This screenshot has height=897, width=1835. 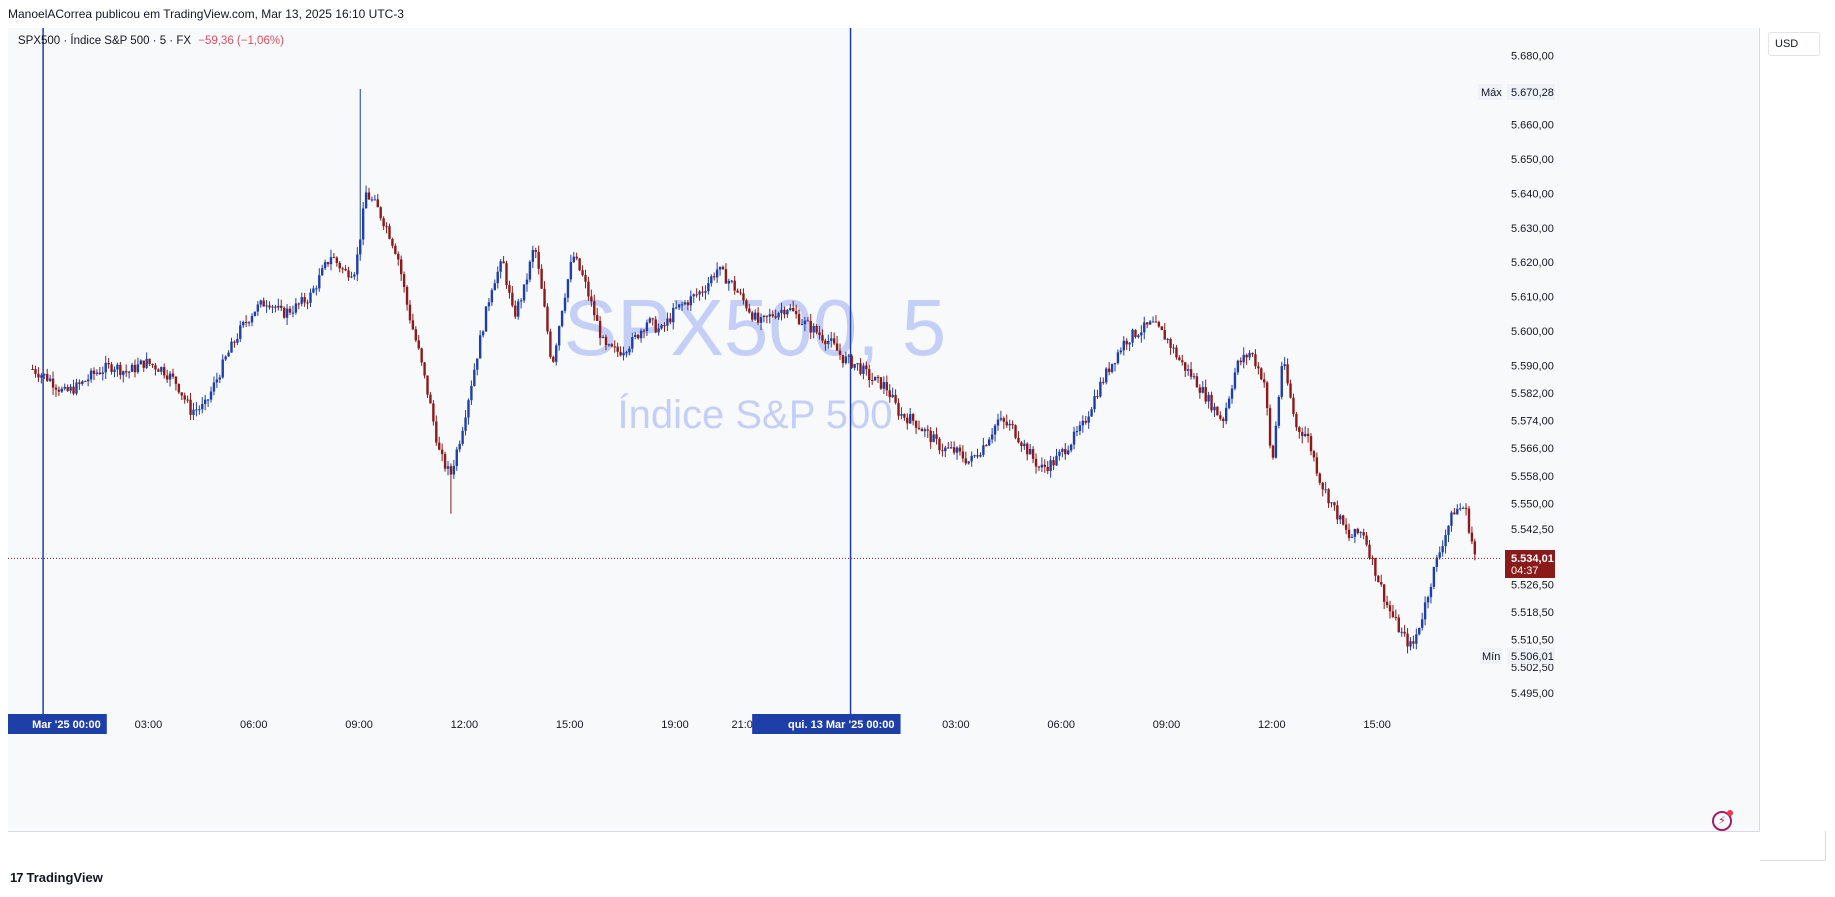 What do you see at coordinates (1722, 820) in the screenshot?
I see `lightning-bolt-icon: ⚡` at bounding box center [1722, 820].